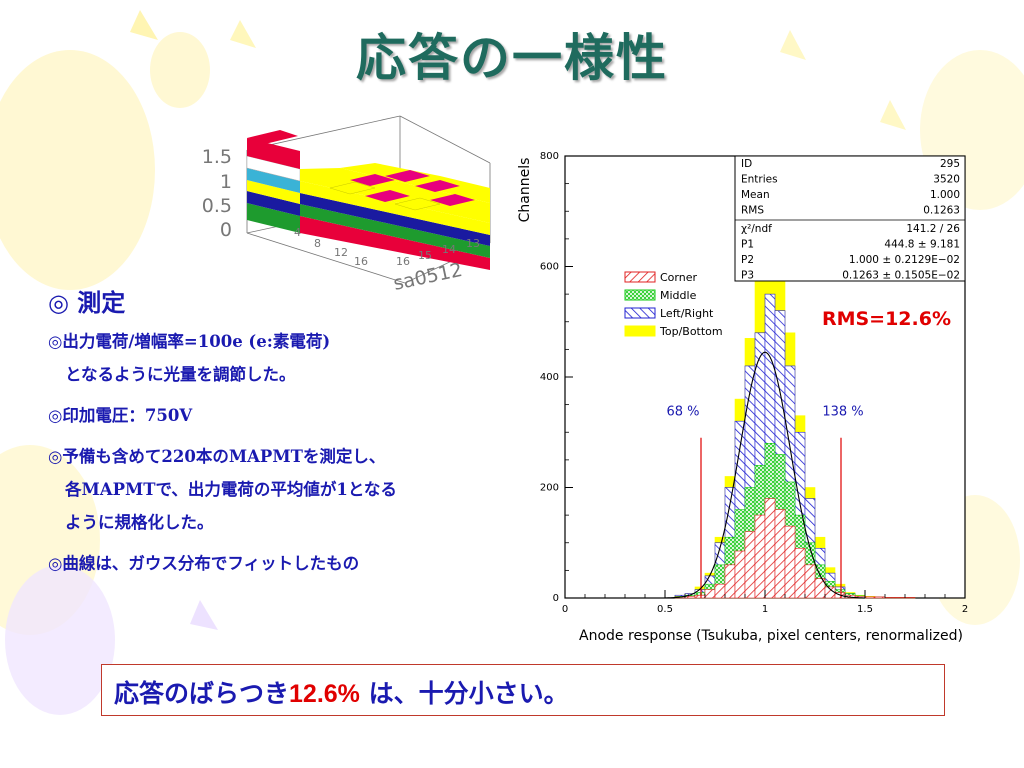  What do you see at coordinates (886, 319) in the screenshot?
I see `rms-annotation: RMS=12.6%` at bounding box center [886, 319].